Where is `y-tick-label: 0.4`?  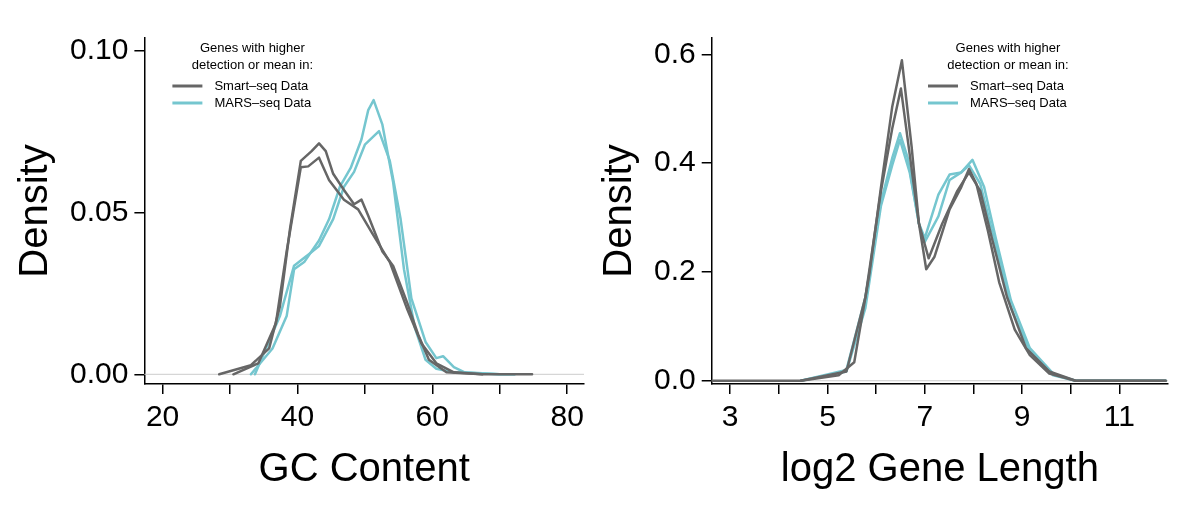 y-tick-label: 0.4 is located at coordinates (674, 161).